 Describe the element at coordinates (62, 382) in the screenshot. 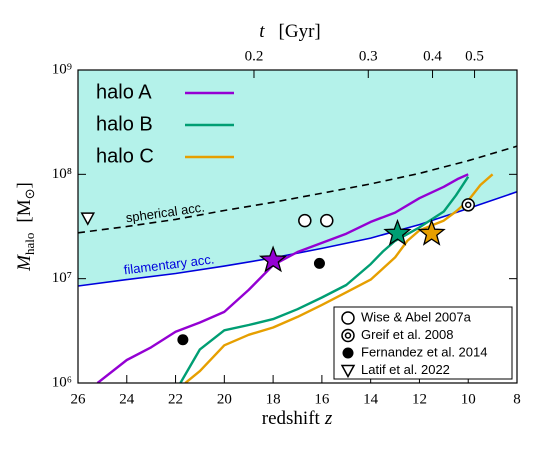

I see `y-tick-label: 10⁶` at that location.